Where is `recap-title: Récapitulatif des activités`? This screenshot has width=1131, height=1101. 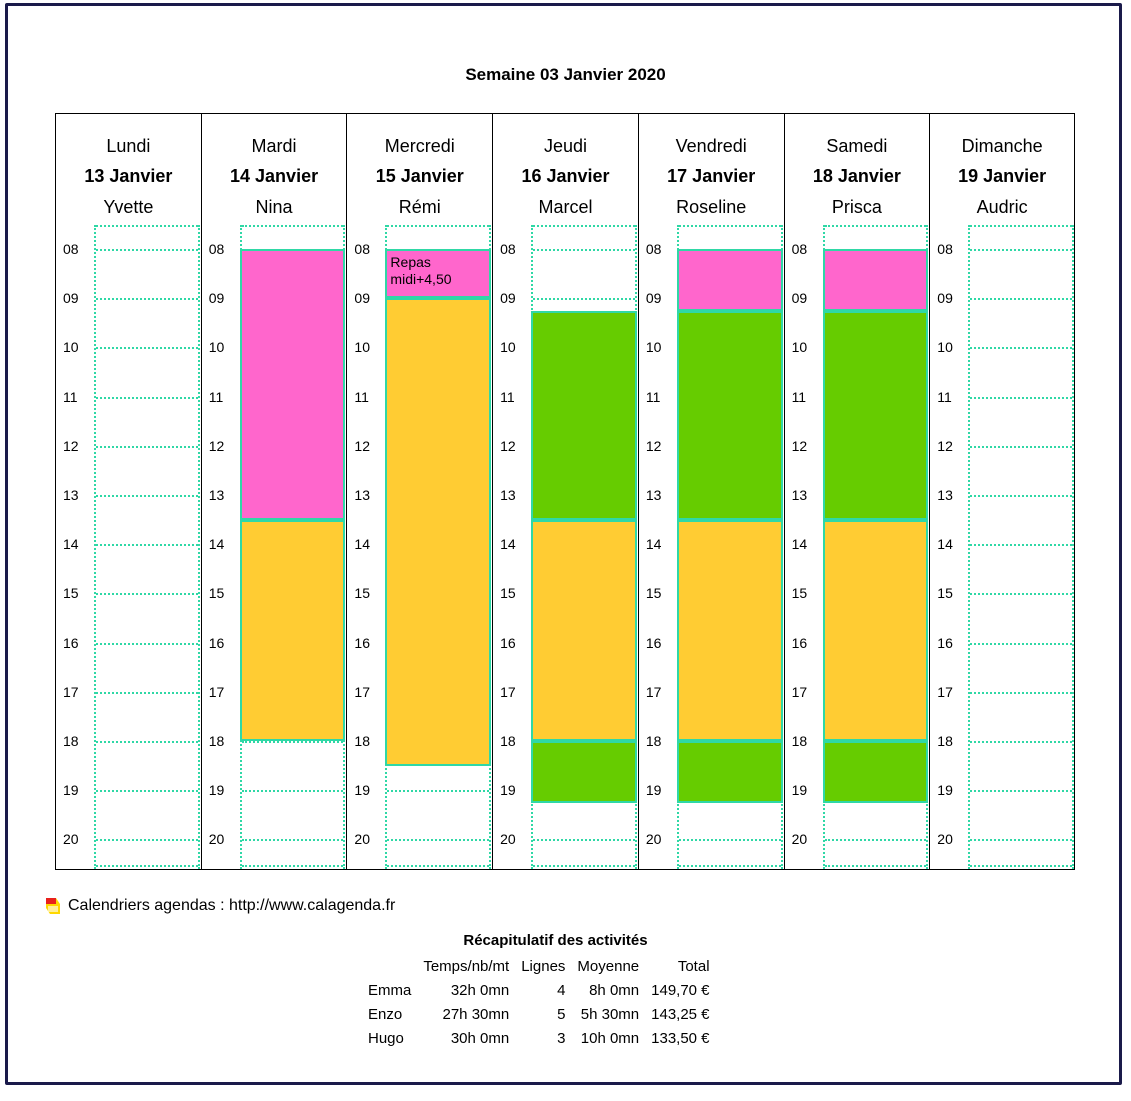
recap-title: Récapitulatif des activités is located at coordinates (555, 940).